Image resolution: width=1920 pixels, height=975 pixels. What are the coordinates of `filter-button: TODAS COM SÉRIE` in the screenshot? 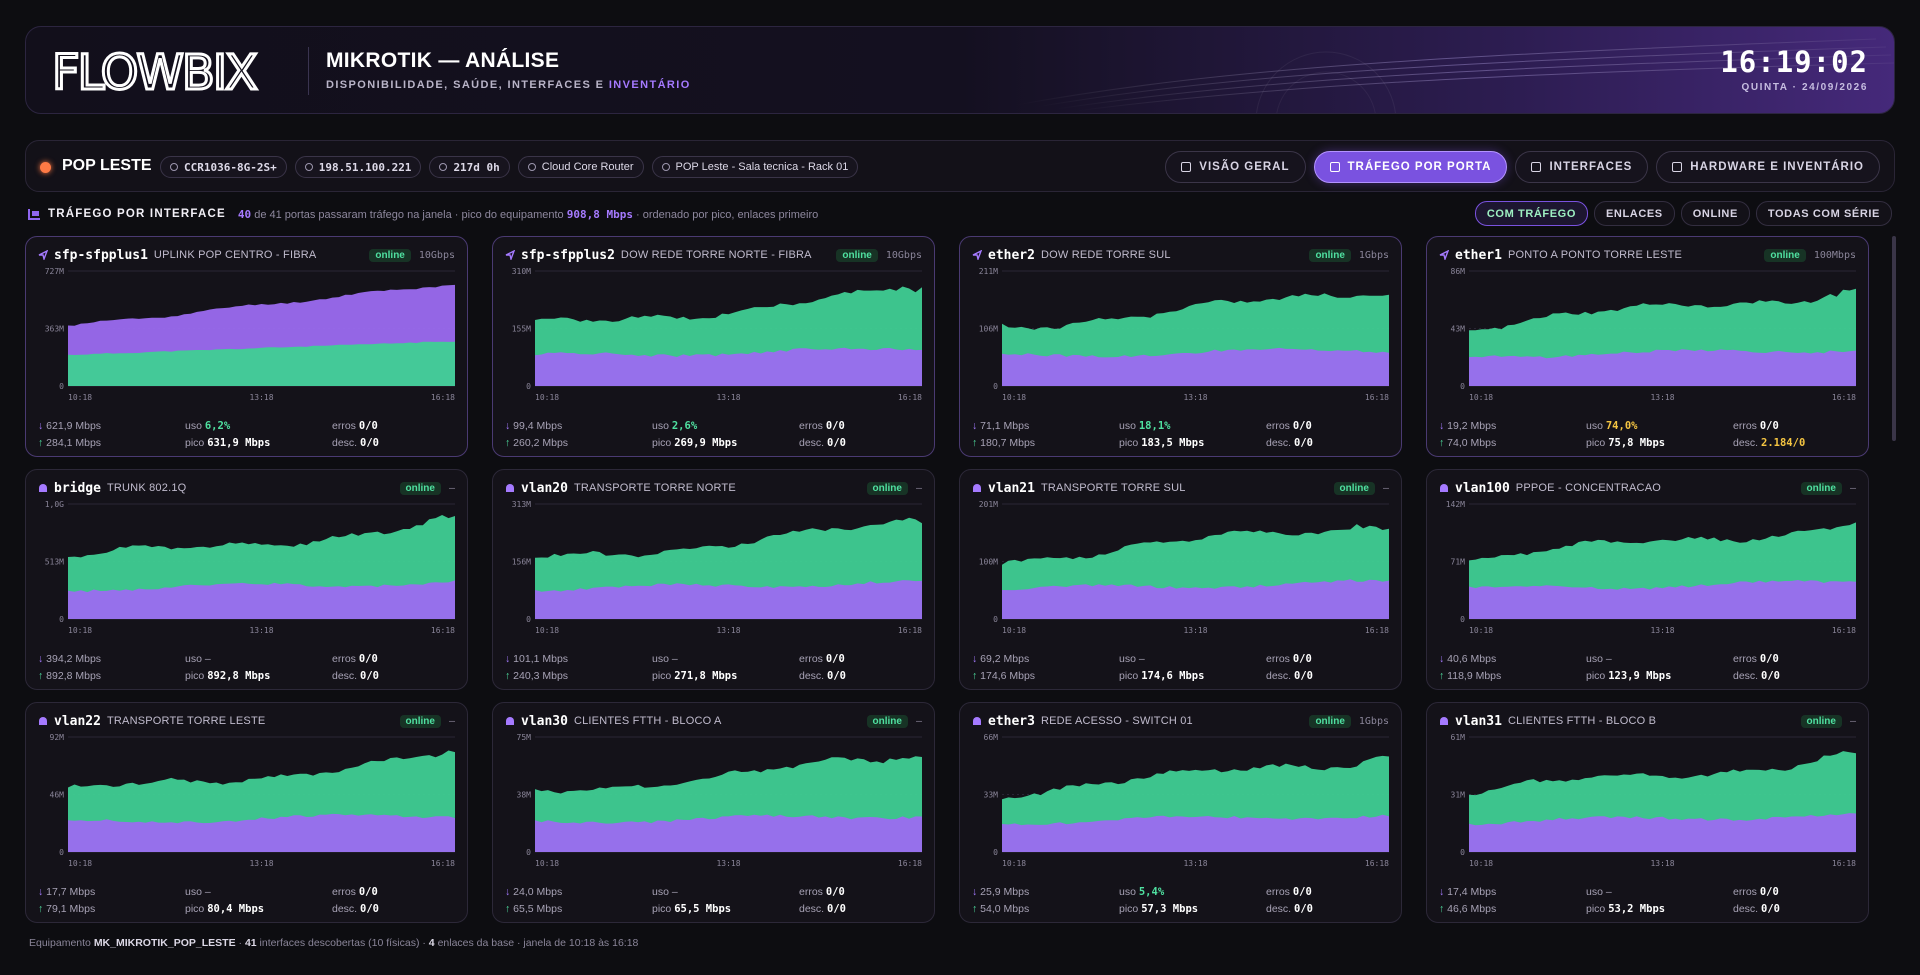 It's located at (1823, 213).